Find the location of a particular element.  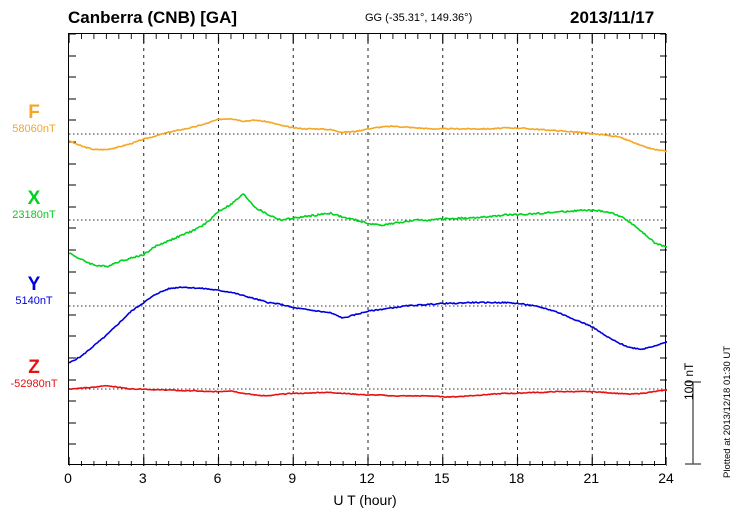

x-tick-9: 9 is located at coordinates (292, 478).